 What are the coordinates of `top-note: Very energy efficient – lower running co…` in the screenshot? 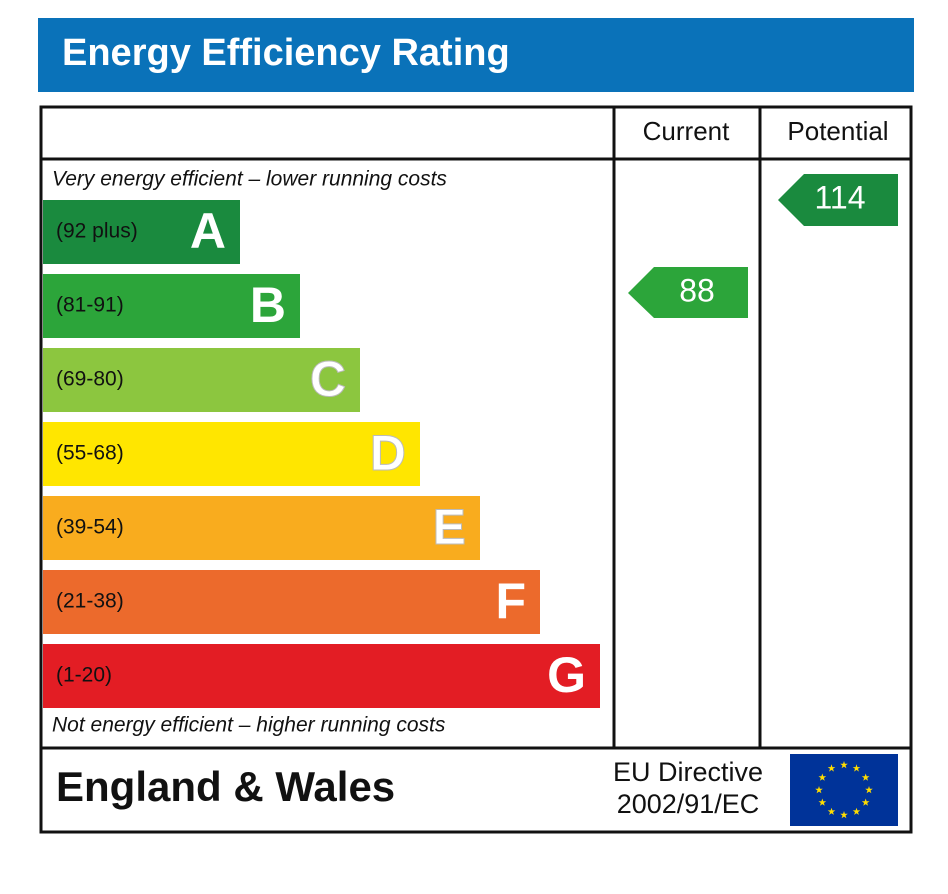 It's located at (249, 179).